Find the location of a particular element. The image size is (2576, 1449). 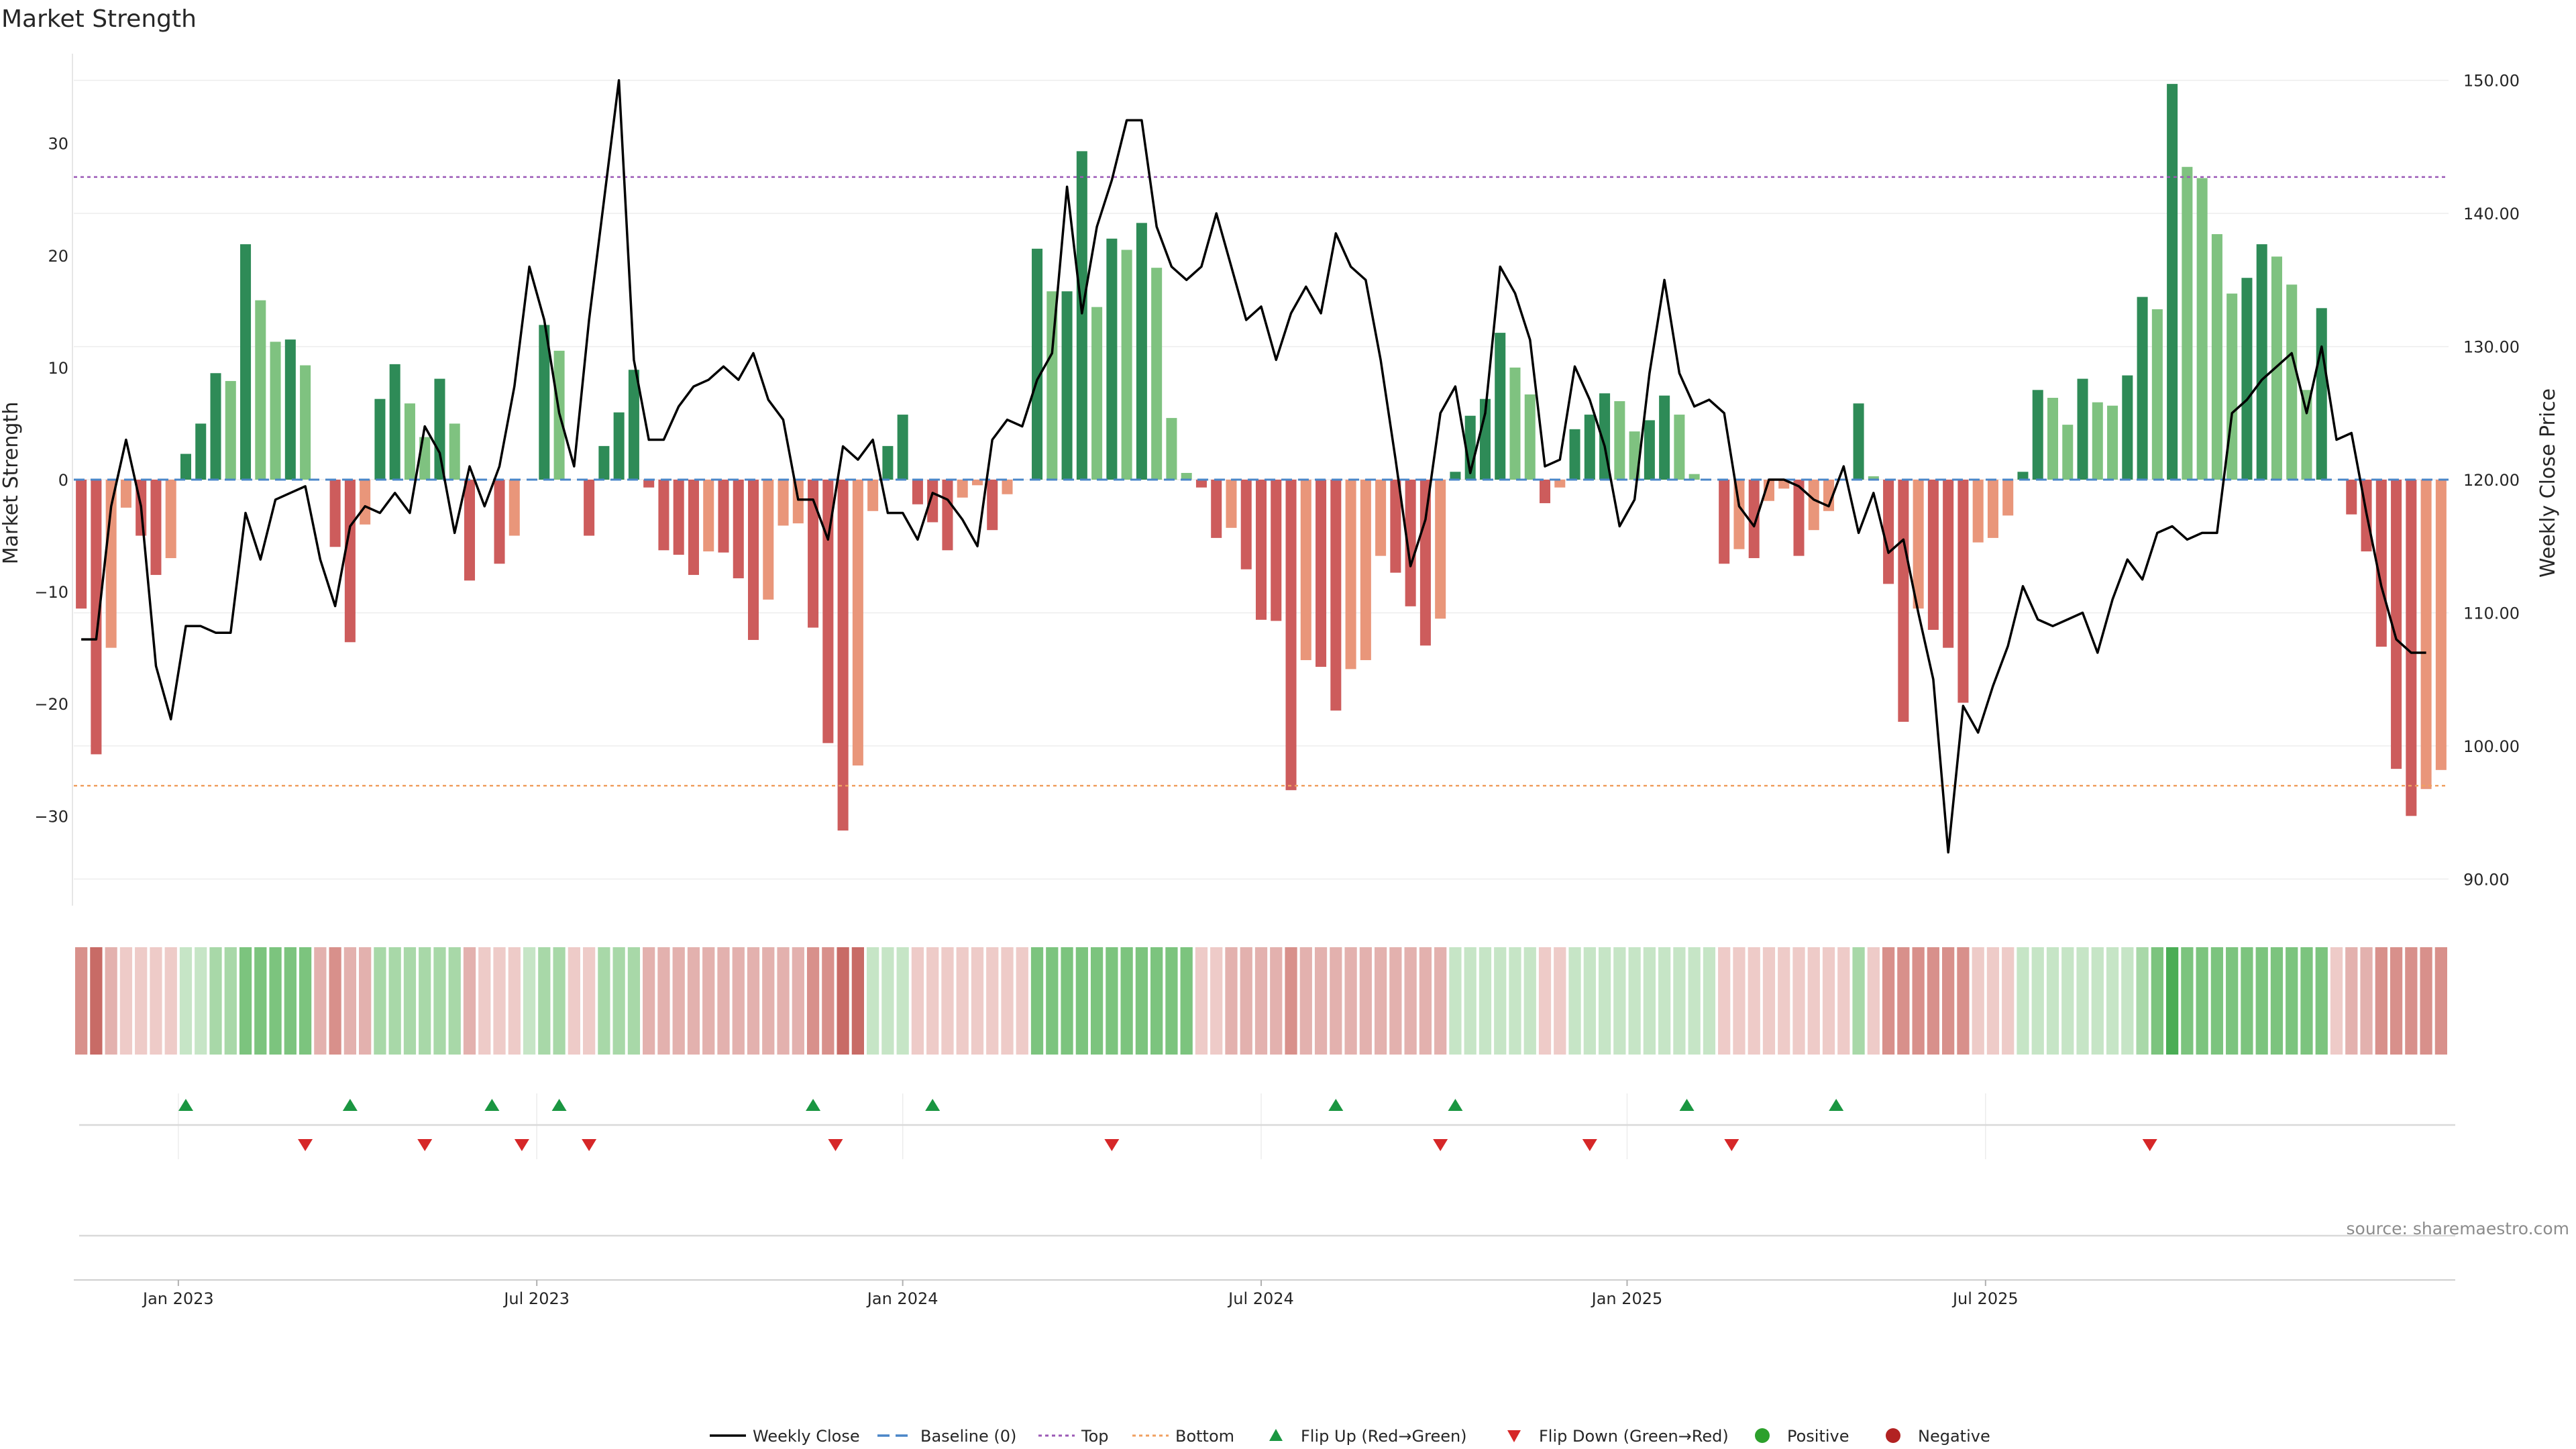

y-tick-label: −30 is located at coordinates (51, 816).